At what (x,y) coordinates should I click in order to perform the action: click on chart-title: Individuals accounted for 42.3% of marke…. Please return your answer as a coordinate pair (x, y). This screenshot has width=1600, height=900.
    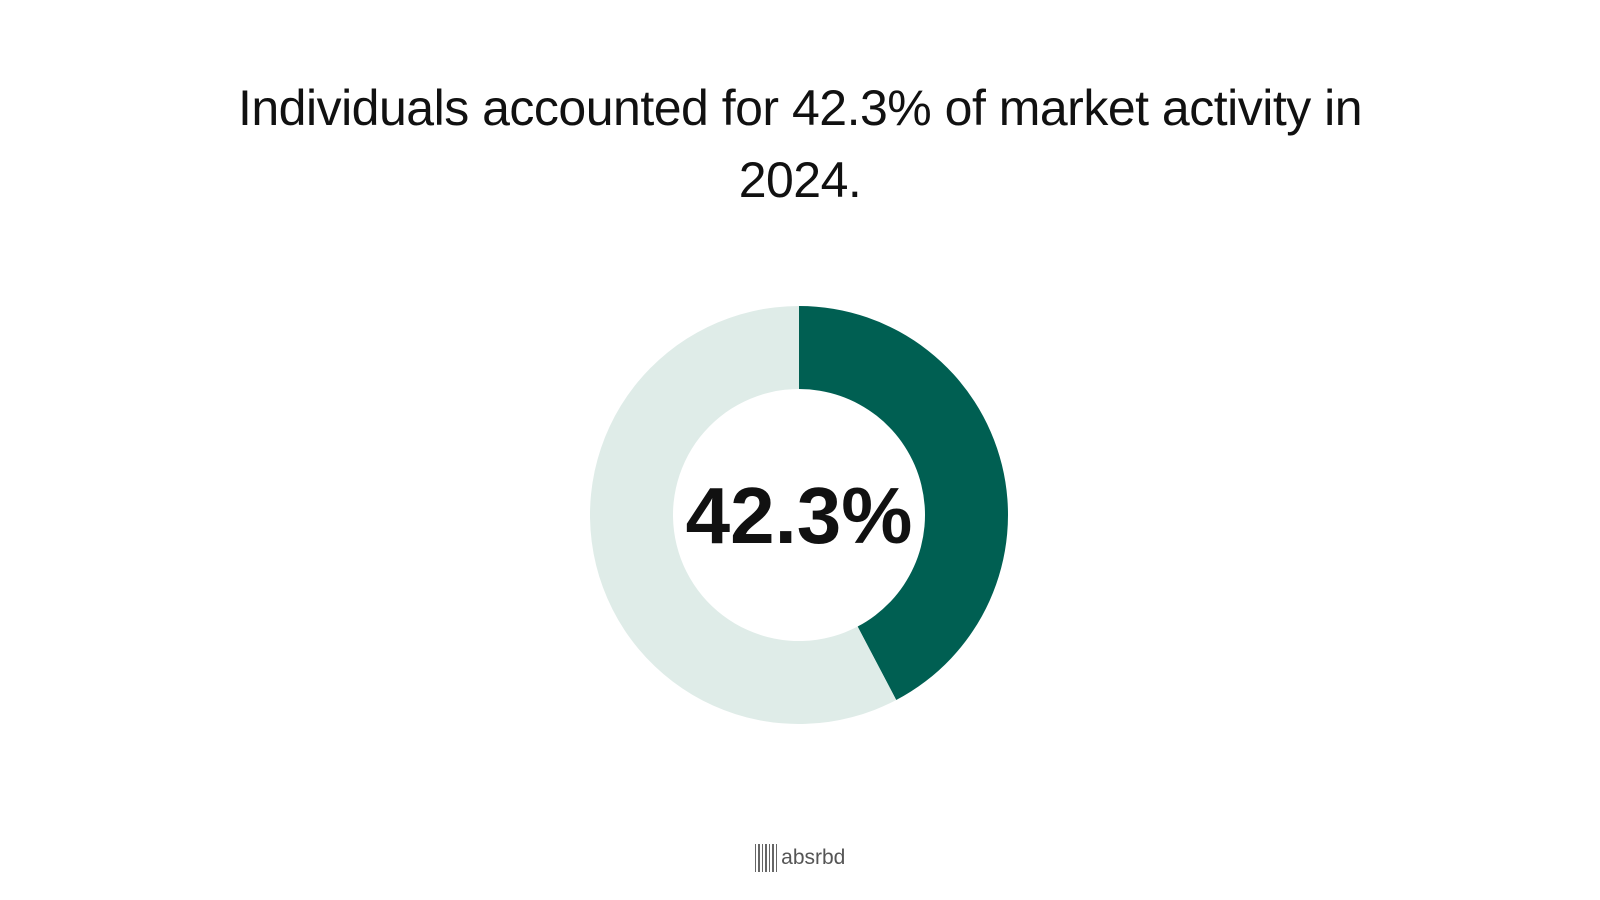
    Looking at the image, I should click on (800, 144).